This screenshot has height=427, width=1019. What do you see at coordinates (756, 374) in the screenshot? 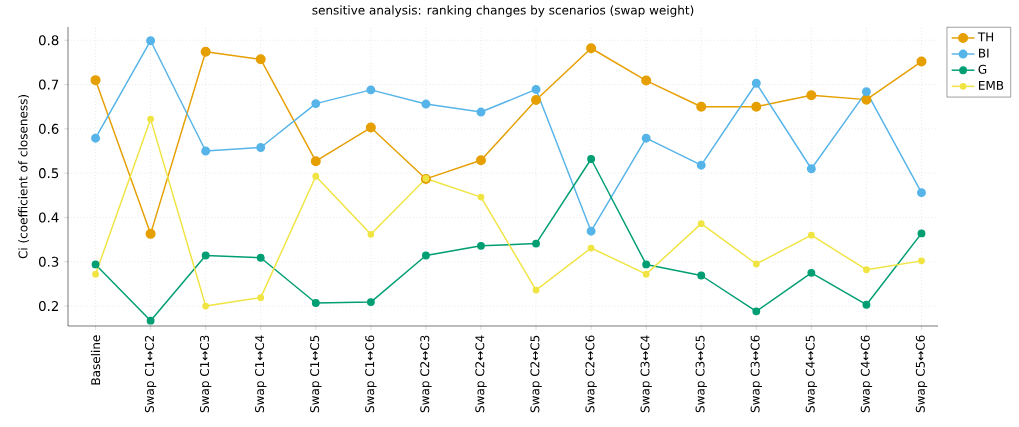
I see `x-tick-label: Swap C3↔C6` at bounding box center [756, 374].